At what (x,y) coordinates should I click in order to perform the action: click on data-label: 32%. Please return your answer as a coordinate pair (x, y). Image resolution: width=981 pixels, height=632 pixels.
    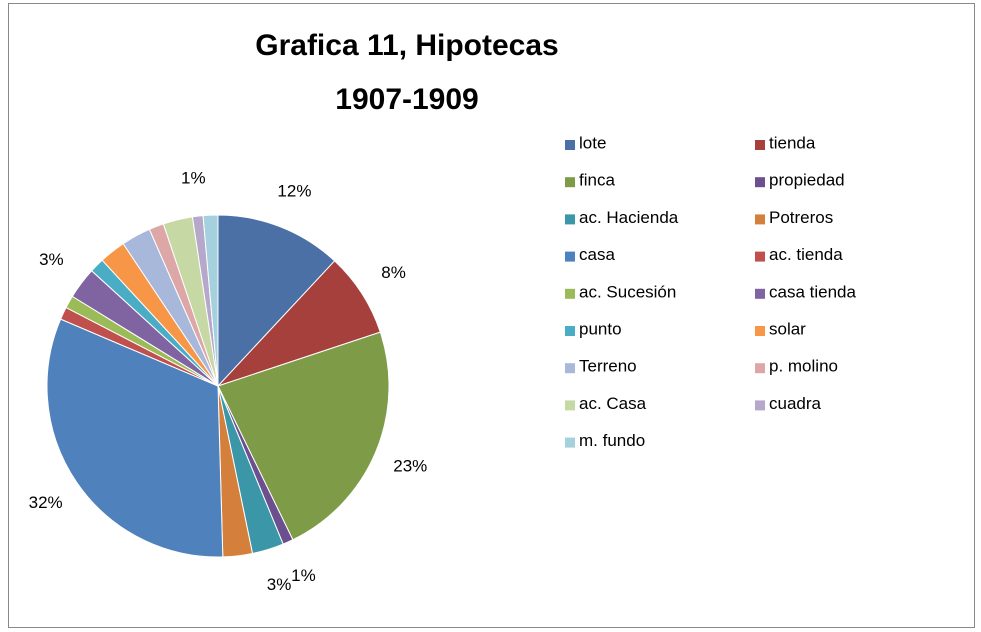
    Looking at the image, I should click on (46, 502).